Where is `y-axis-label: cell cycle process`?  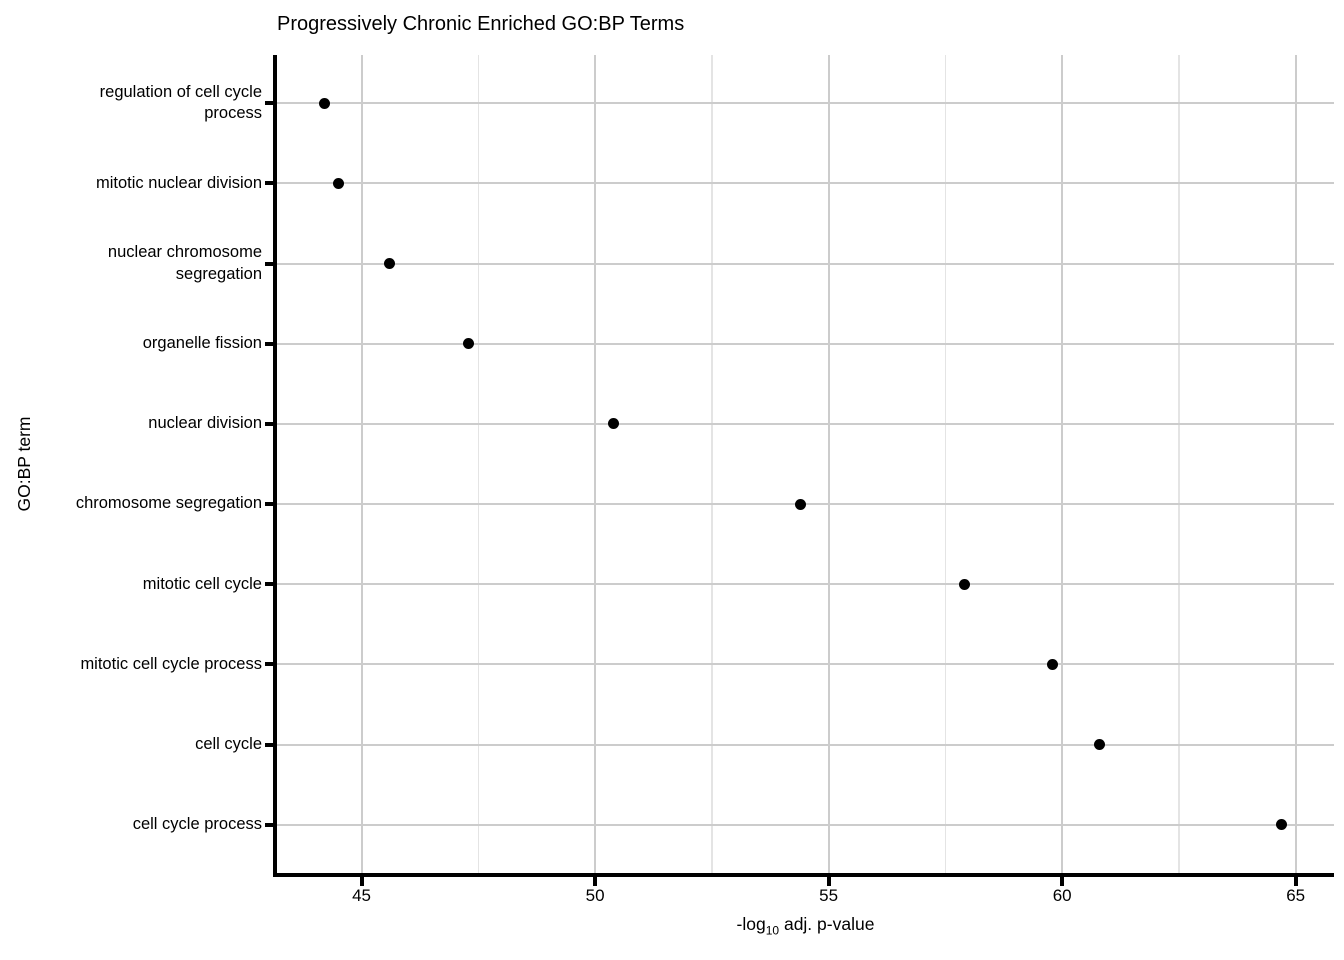
y-axis-label: cell cycle process is located at coordinates (197, 824).